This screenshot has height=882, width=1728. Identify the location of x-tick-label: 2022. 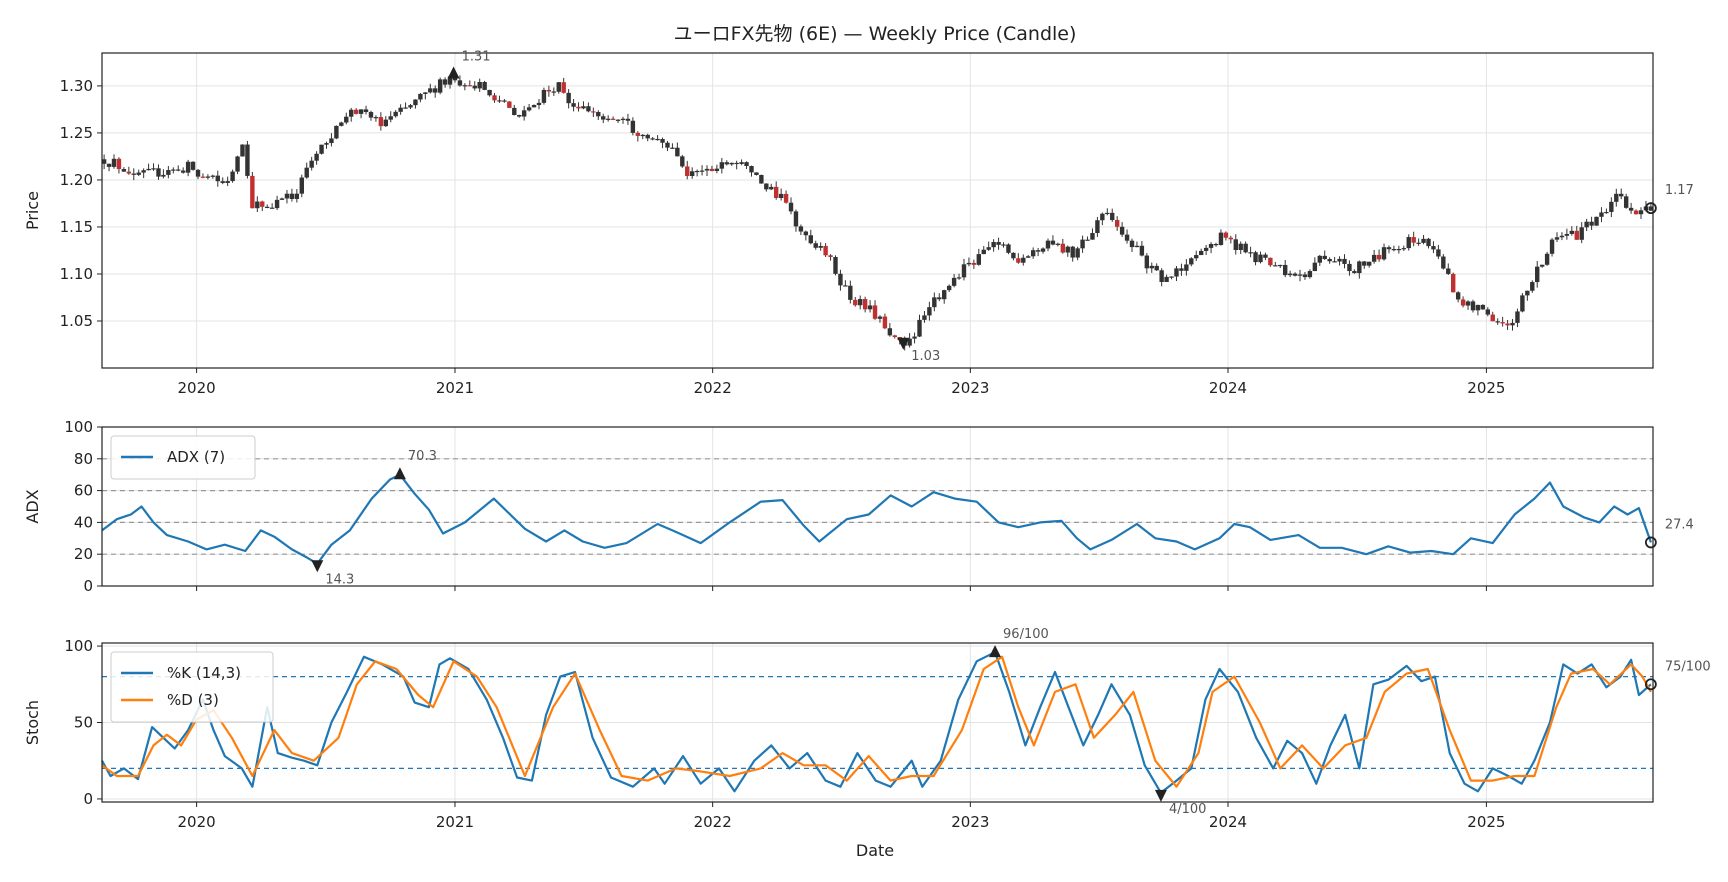
(713, 388).